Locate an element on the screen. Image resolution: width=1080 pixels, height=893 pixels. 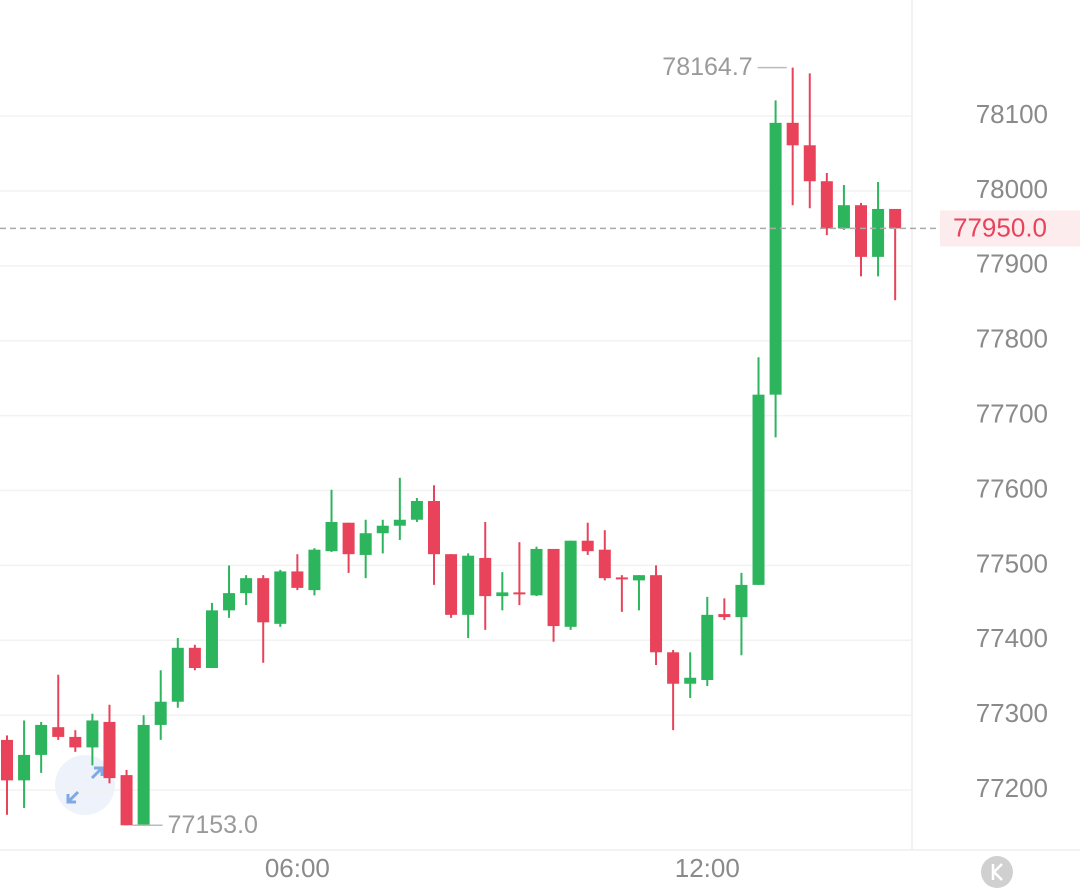
y-tick-label: 77600 is located at coordinates (1012, 488).